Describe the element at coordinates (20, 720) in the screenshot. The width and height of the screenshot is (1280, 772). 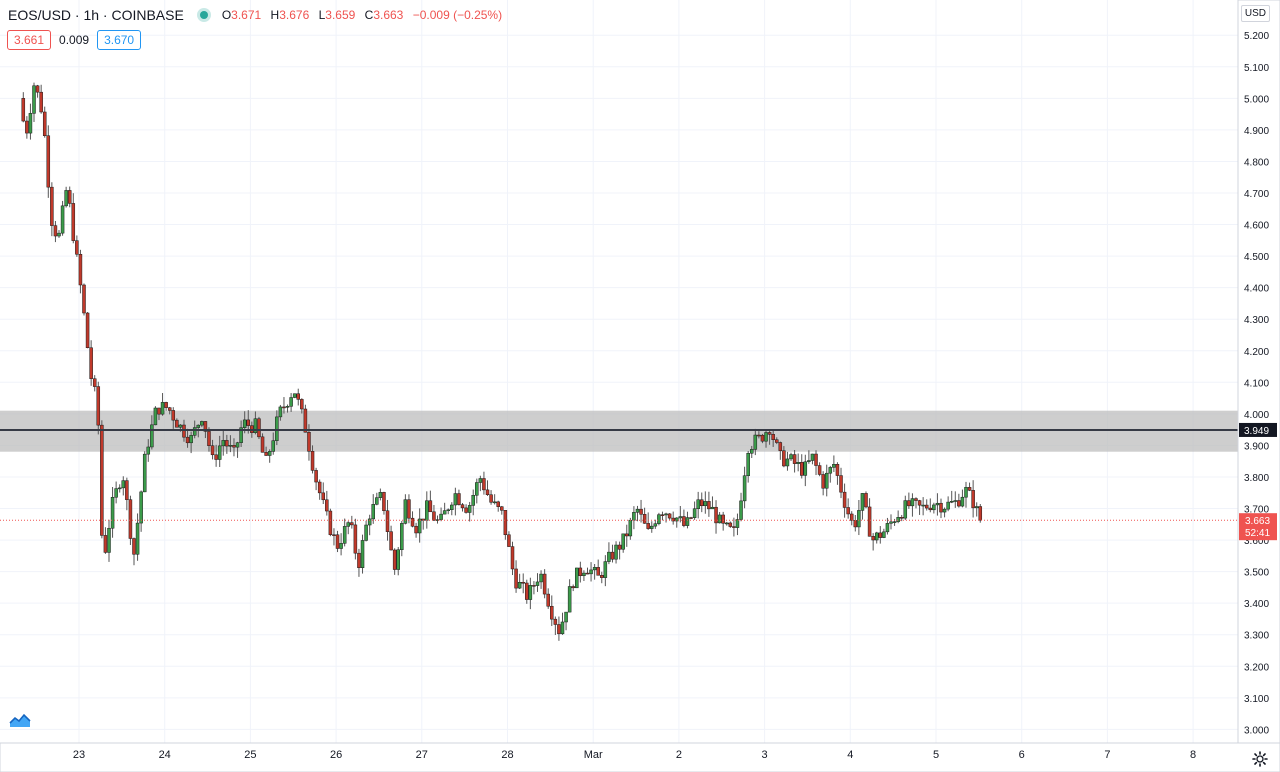
I see `tradingview-logo-icon` at that location.